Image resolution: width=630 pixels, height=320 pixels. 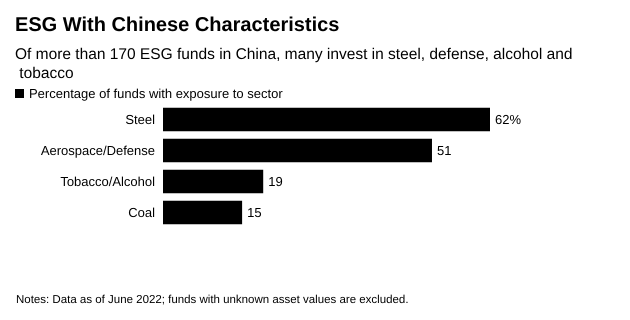 What do you see at coordinates (156, 93) in the screenshot?
I see `legend-label: Percentage of funds with exposure to sector` at bounding box center [156, 93].